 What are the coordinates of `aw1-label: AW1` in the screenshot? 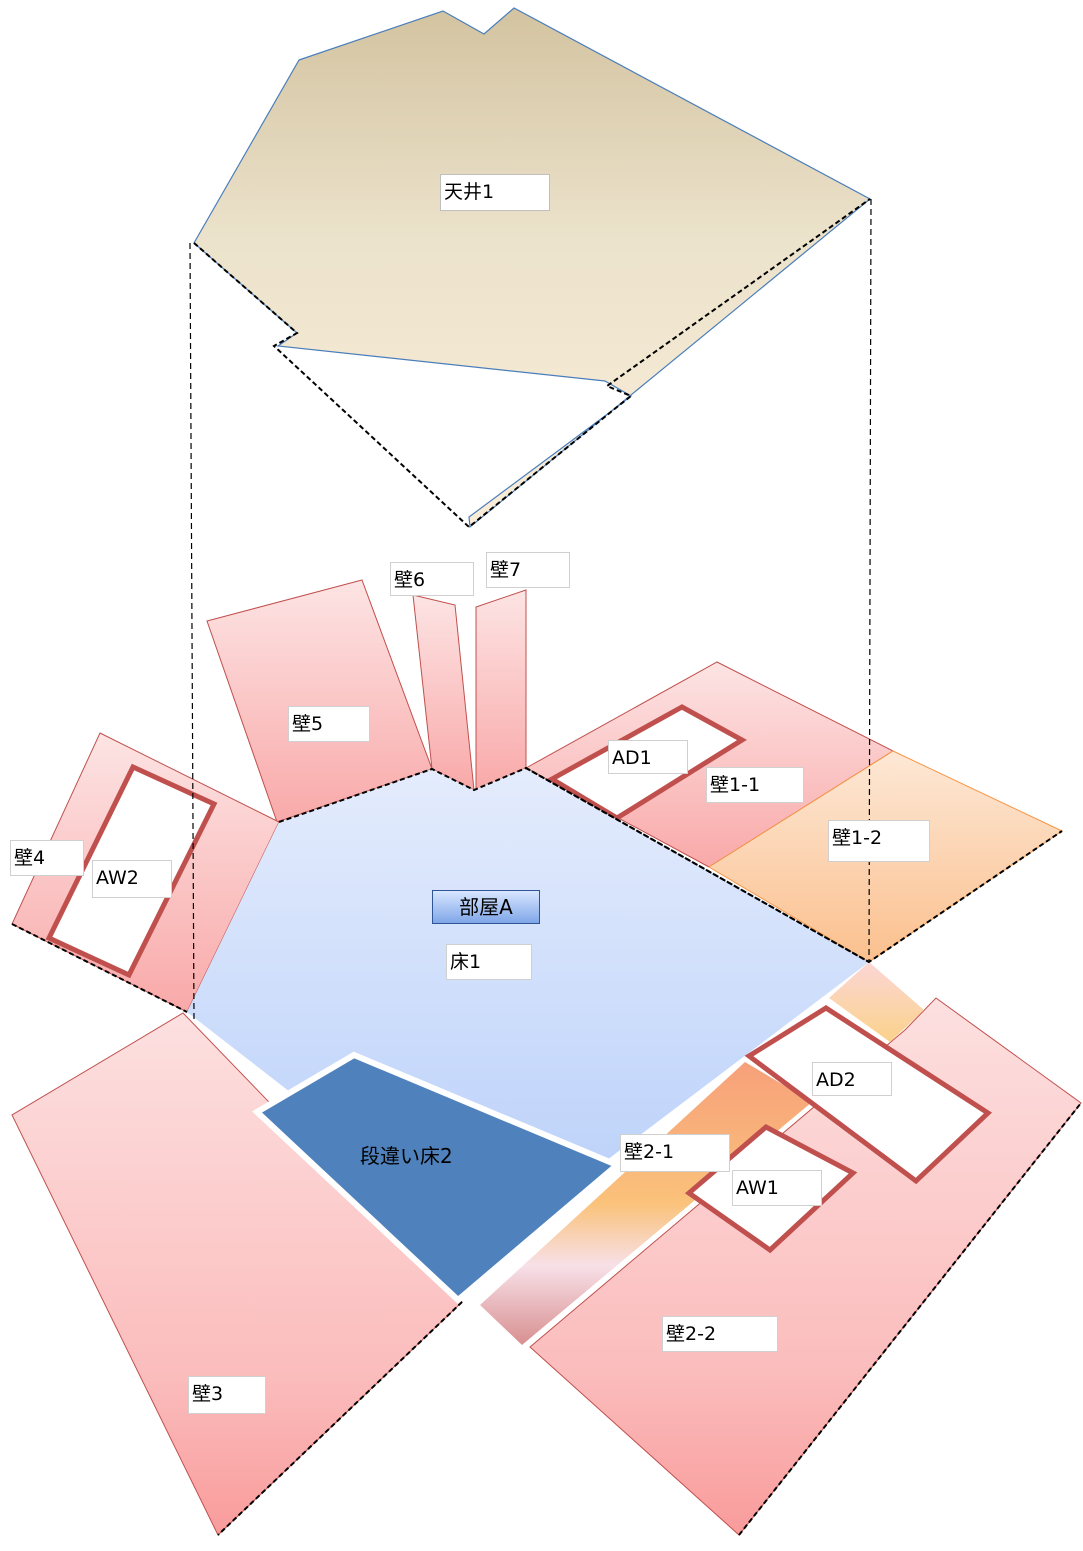 It's located at (777, 1188).